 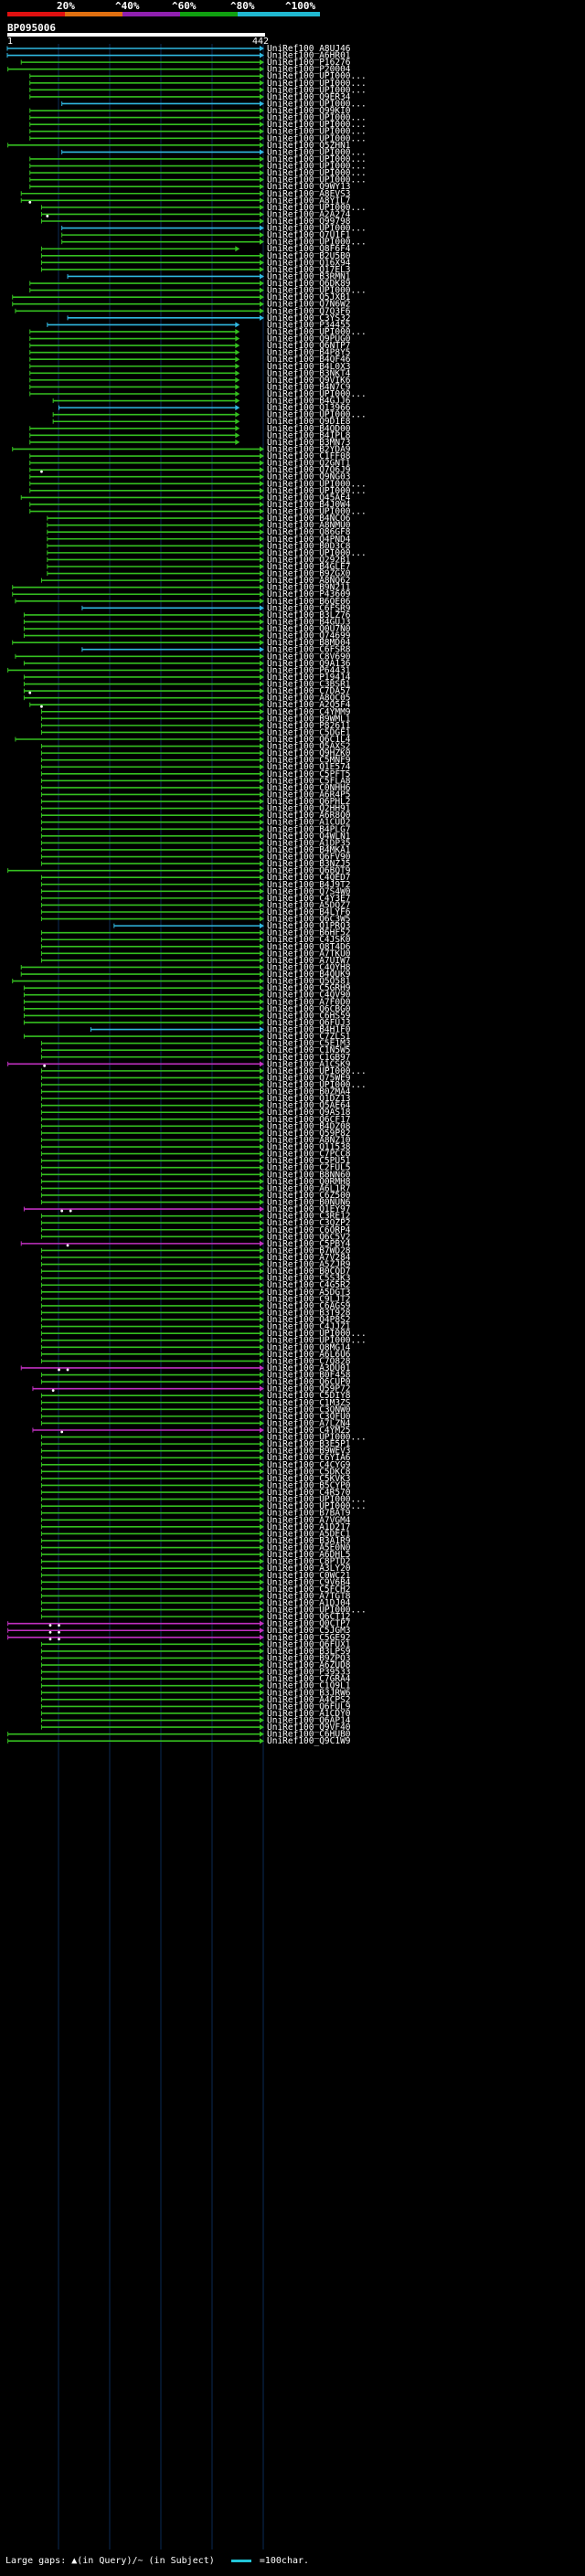 What do you see at coordinates (190, 477) in the screenshot?
I see `hit-row: UniRef100_Q9NG03` at bounding box center [190, 477].